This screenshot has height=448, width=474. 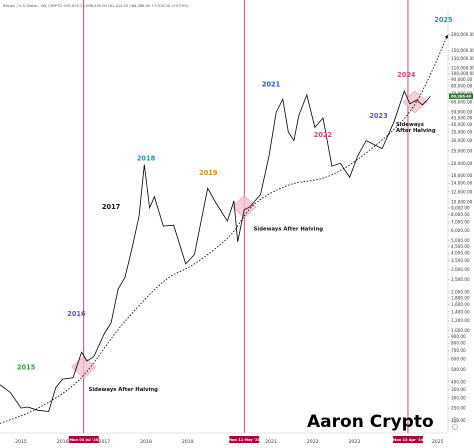 What do you see at coordinates (462, 183) in the screenshot?
I see `y-tick-label: 14,000.00` at bounding box center [462, 183].